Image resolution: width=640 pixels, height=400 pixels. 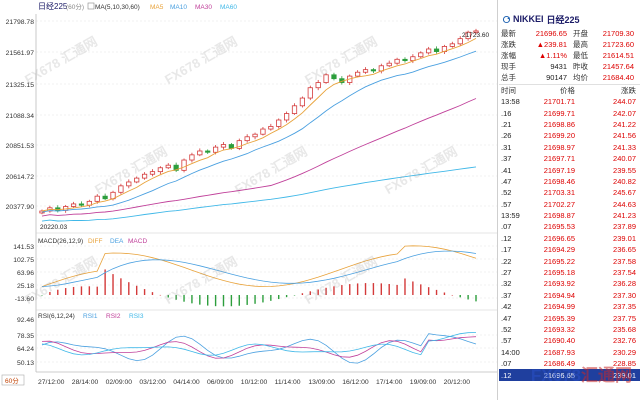 I want to click on trade-price: 21696.65, so click(x=559, y=238).